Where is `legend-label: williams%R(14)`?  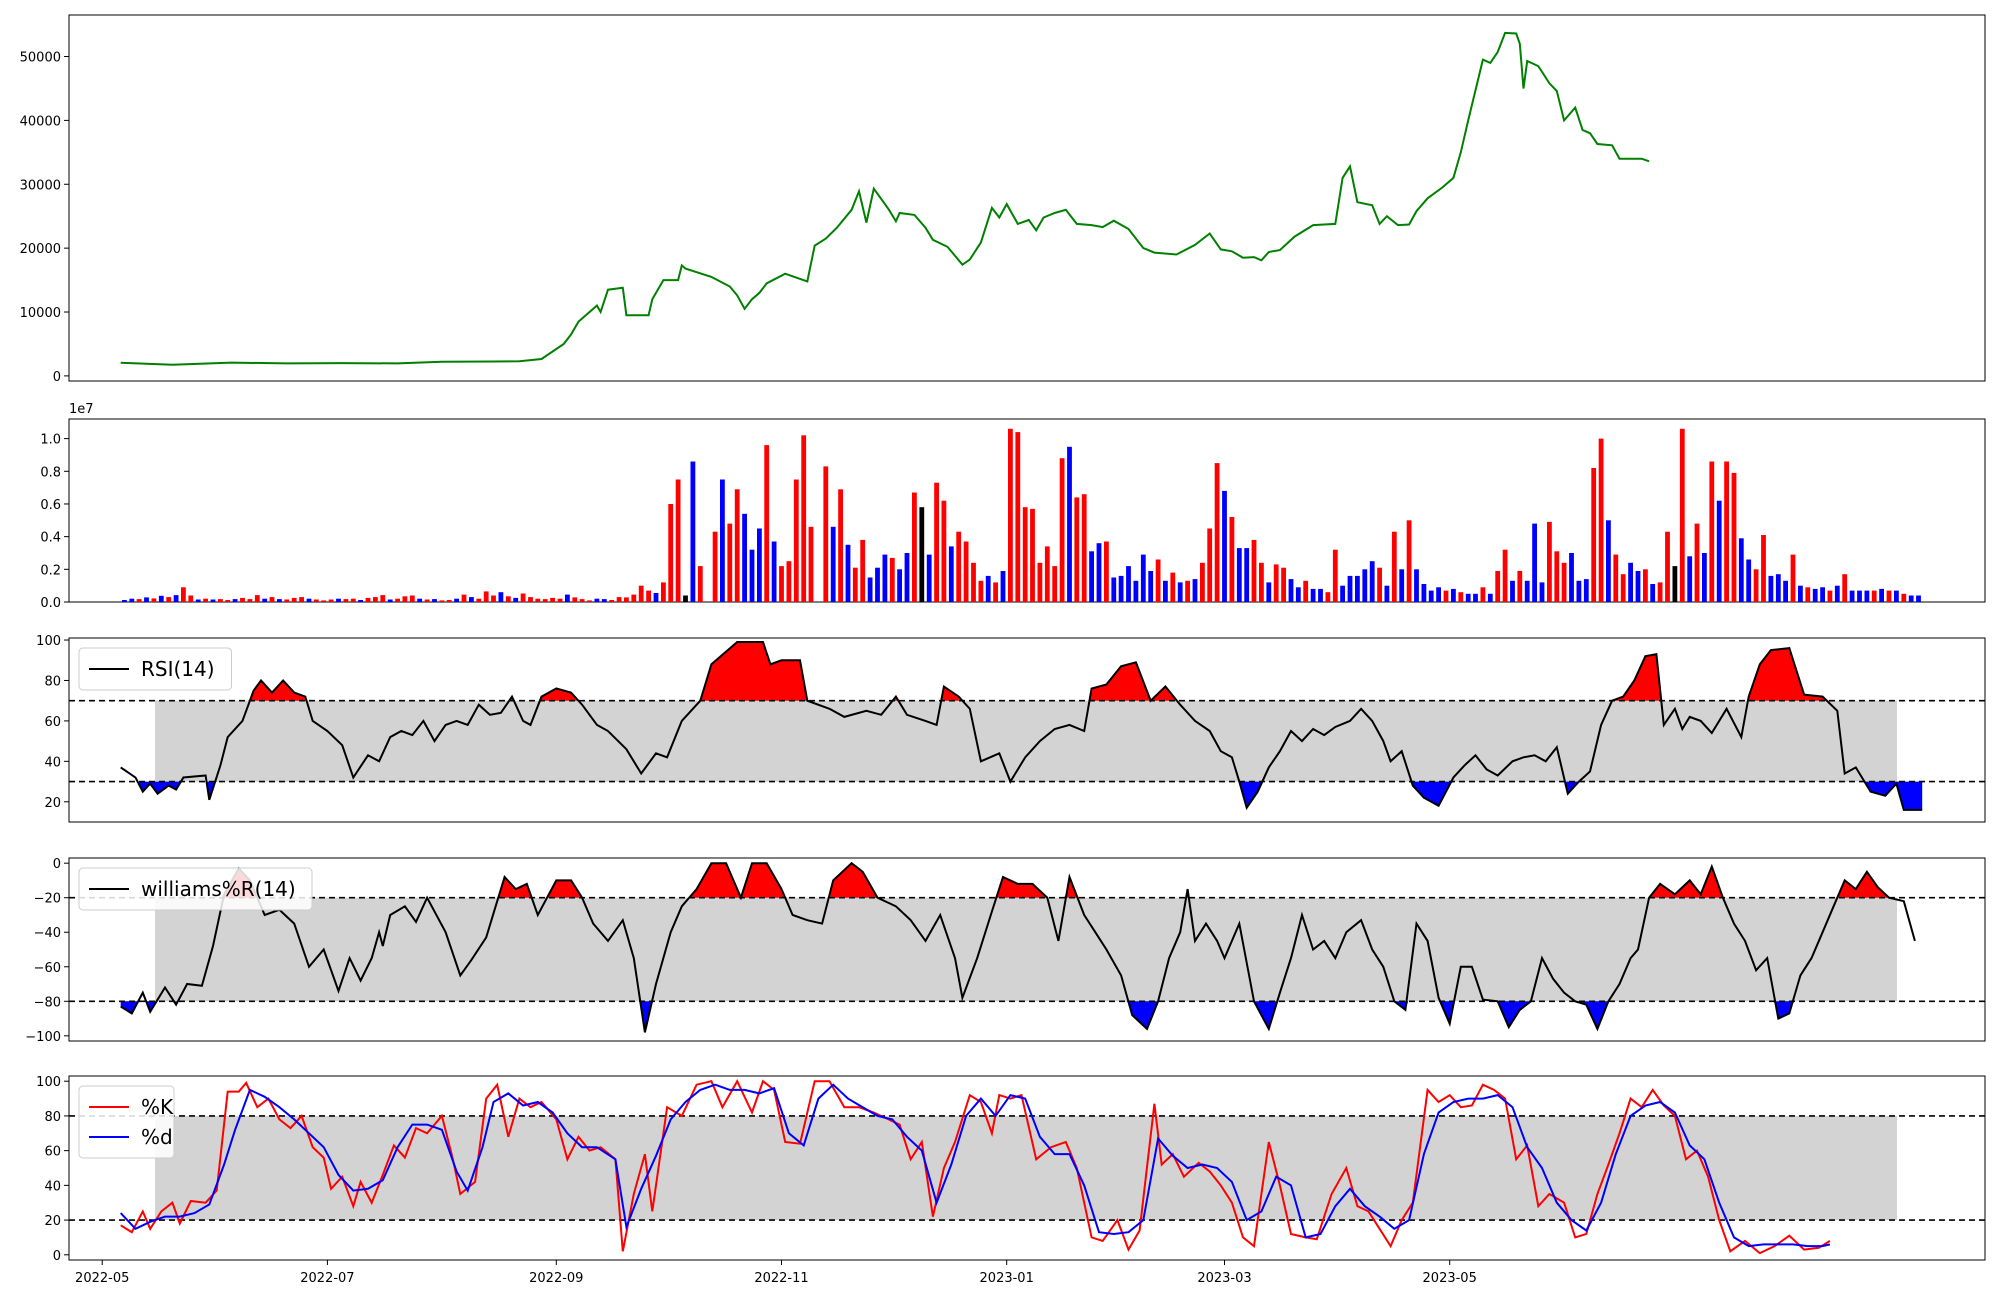
legend-label: williams%R(14) is located at coordinates (218, 889).